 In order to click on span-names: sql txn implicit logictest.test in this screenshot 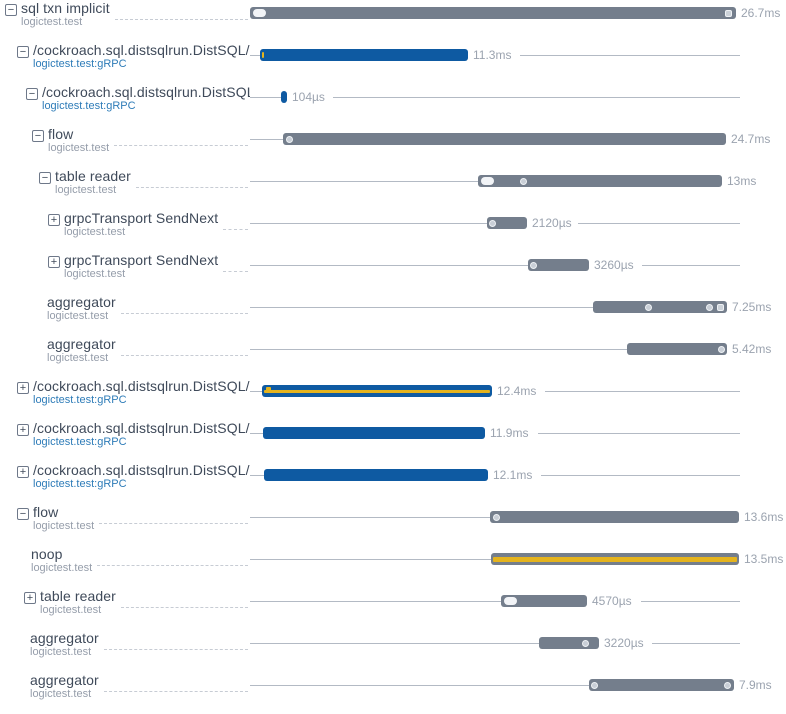, I will do `click(65, 14)`.